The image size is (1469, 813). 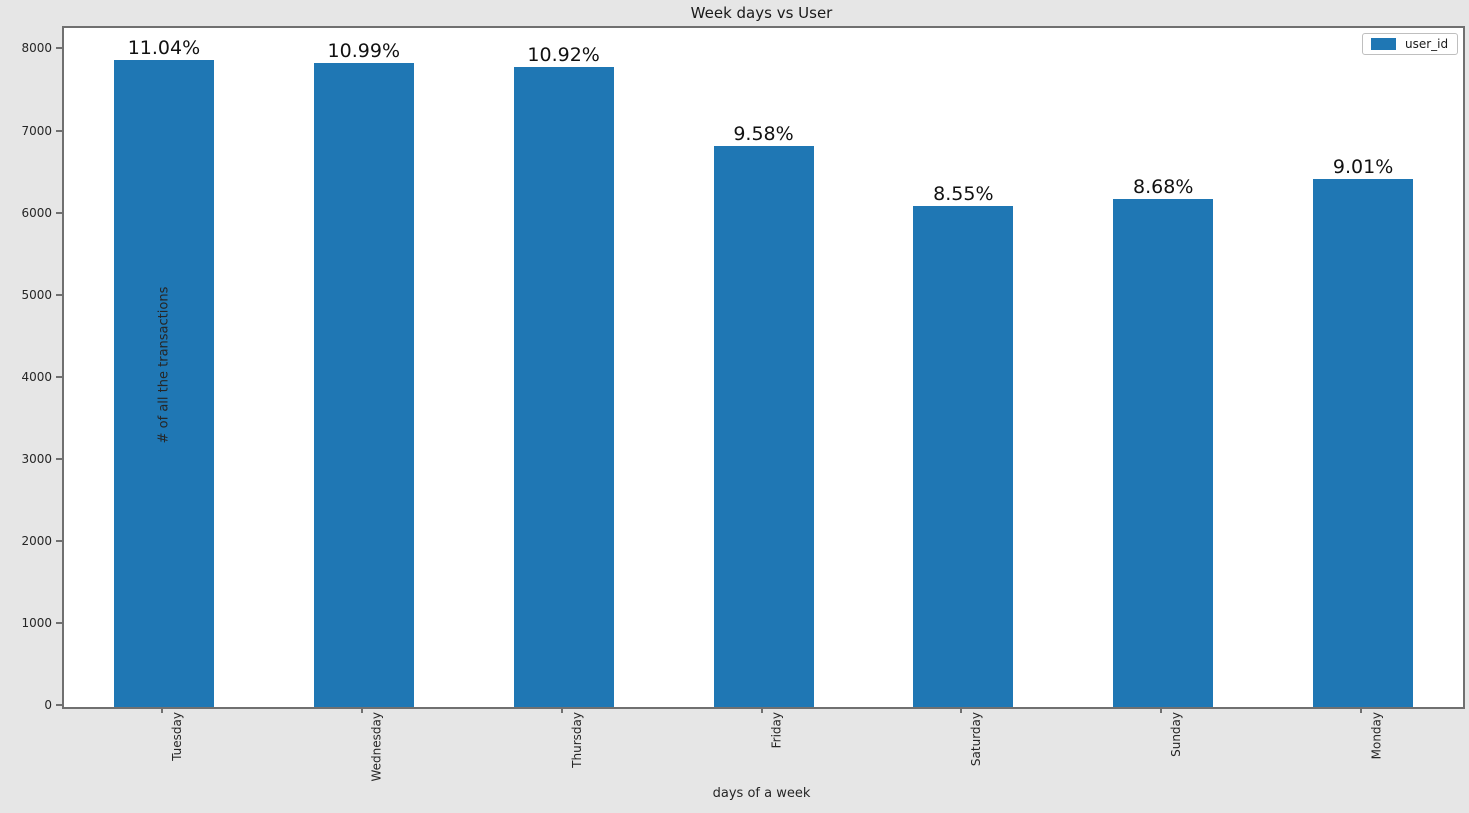 What do you see at coordinates (36, 458) in the screenshot?
I see `y-tick-label: 3000` at bounding box center [36, 458].